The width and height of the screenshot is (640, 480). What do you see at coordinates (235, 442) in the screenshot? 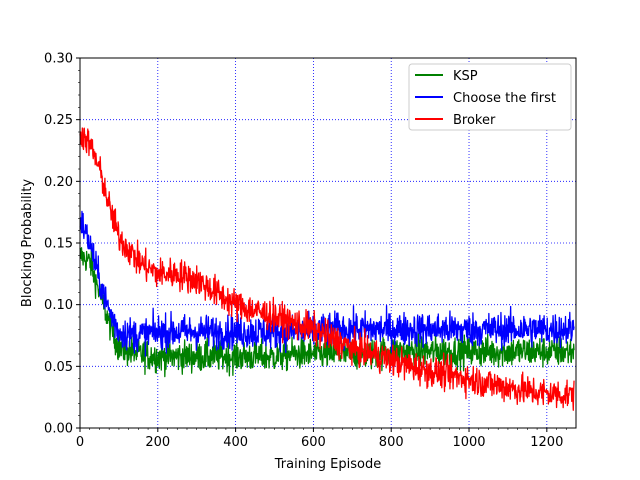
I see `x-tick-label: 400` at bounding box center [235, 442].